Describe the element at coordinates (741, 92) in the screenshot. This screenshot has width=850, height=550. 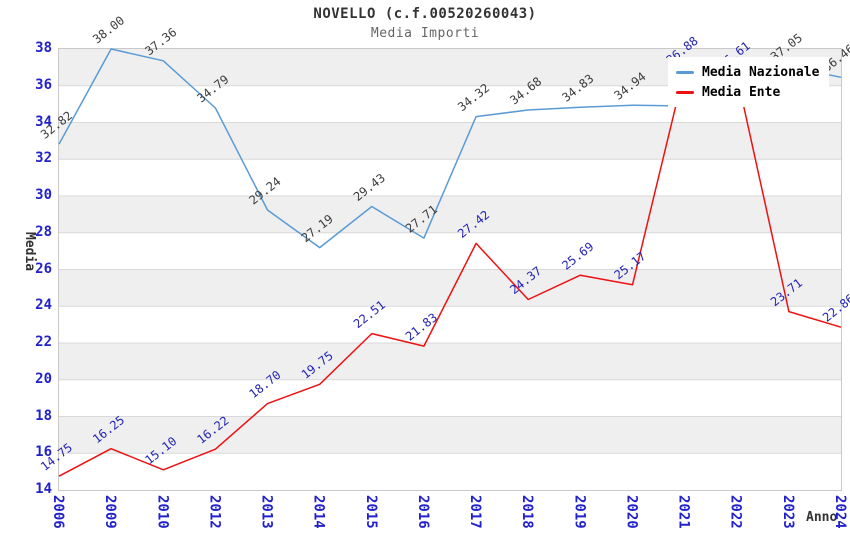
I see `legend-label: Media Ente` at that location.